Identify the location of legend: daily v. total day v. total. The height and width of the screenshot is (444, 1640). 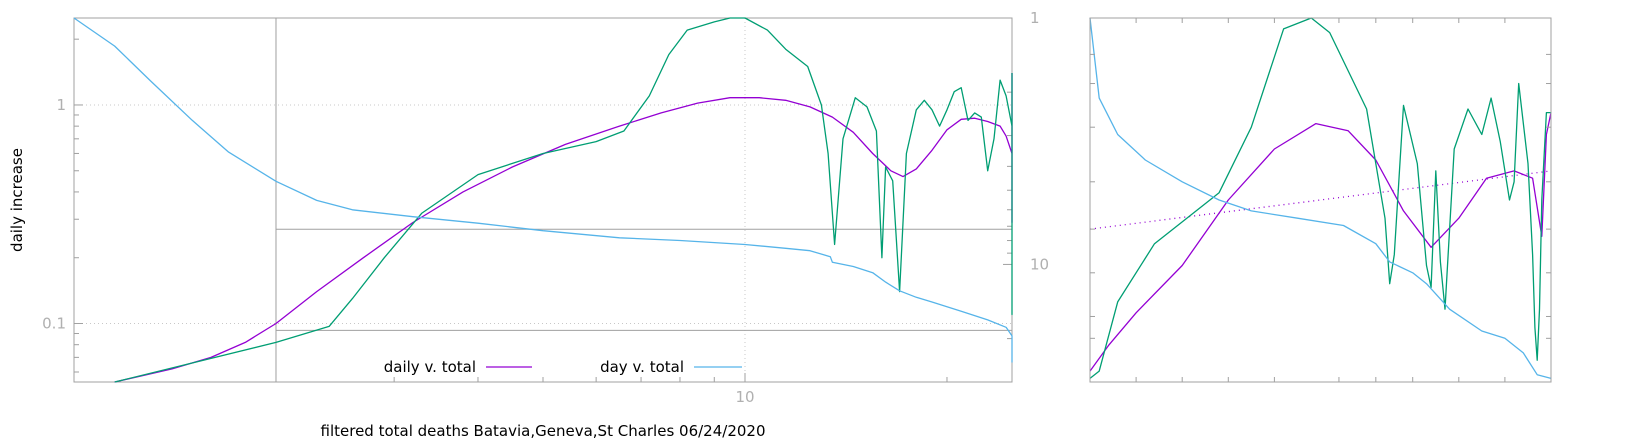
(563, 367).